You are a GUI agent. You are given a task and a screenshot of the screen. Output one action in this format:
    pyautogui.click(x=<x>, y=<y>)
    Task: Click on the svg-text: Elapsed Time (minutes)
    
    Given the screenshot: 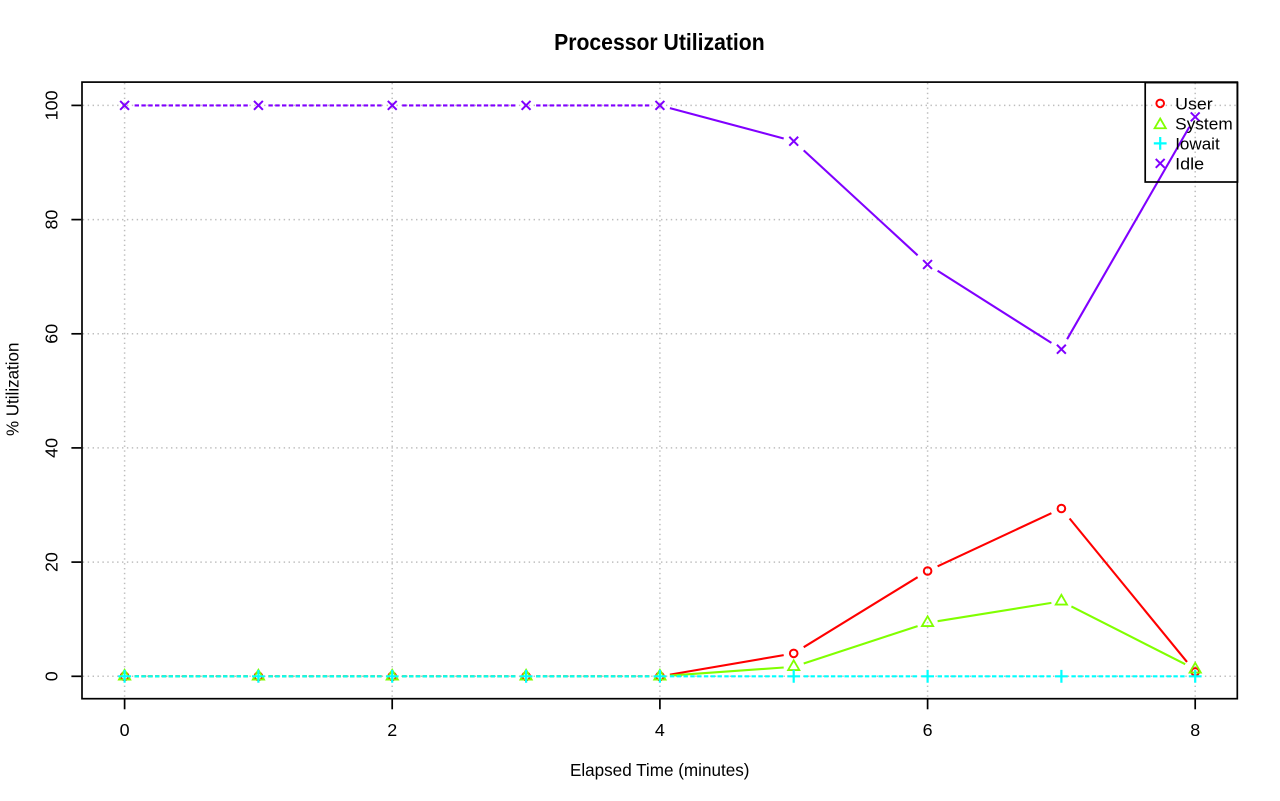 What is the action you would take?
    pyautogui.click(x=660, y=770)
    